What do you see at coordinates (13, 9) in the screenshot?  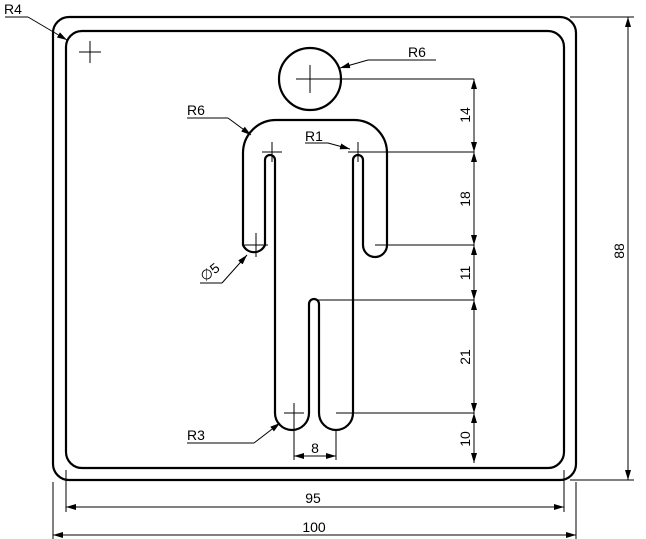 I see `label-r4: R4` at bounding box center [13, 9].